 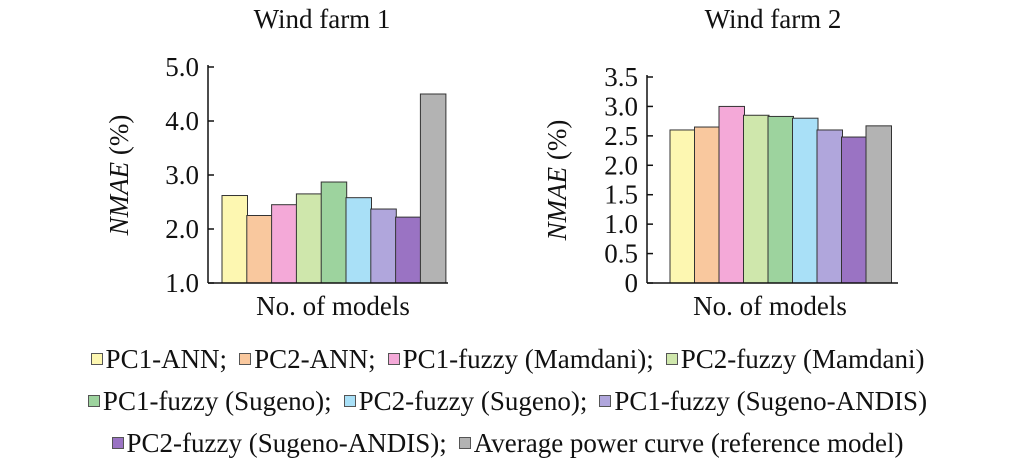 I want to click on legend-item: PC1-ANN;, so click(x=159, y=359).